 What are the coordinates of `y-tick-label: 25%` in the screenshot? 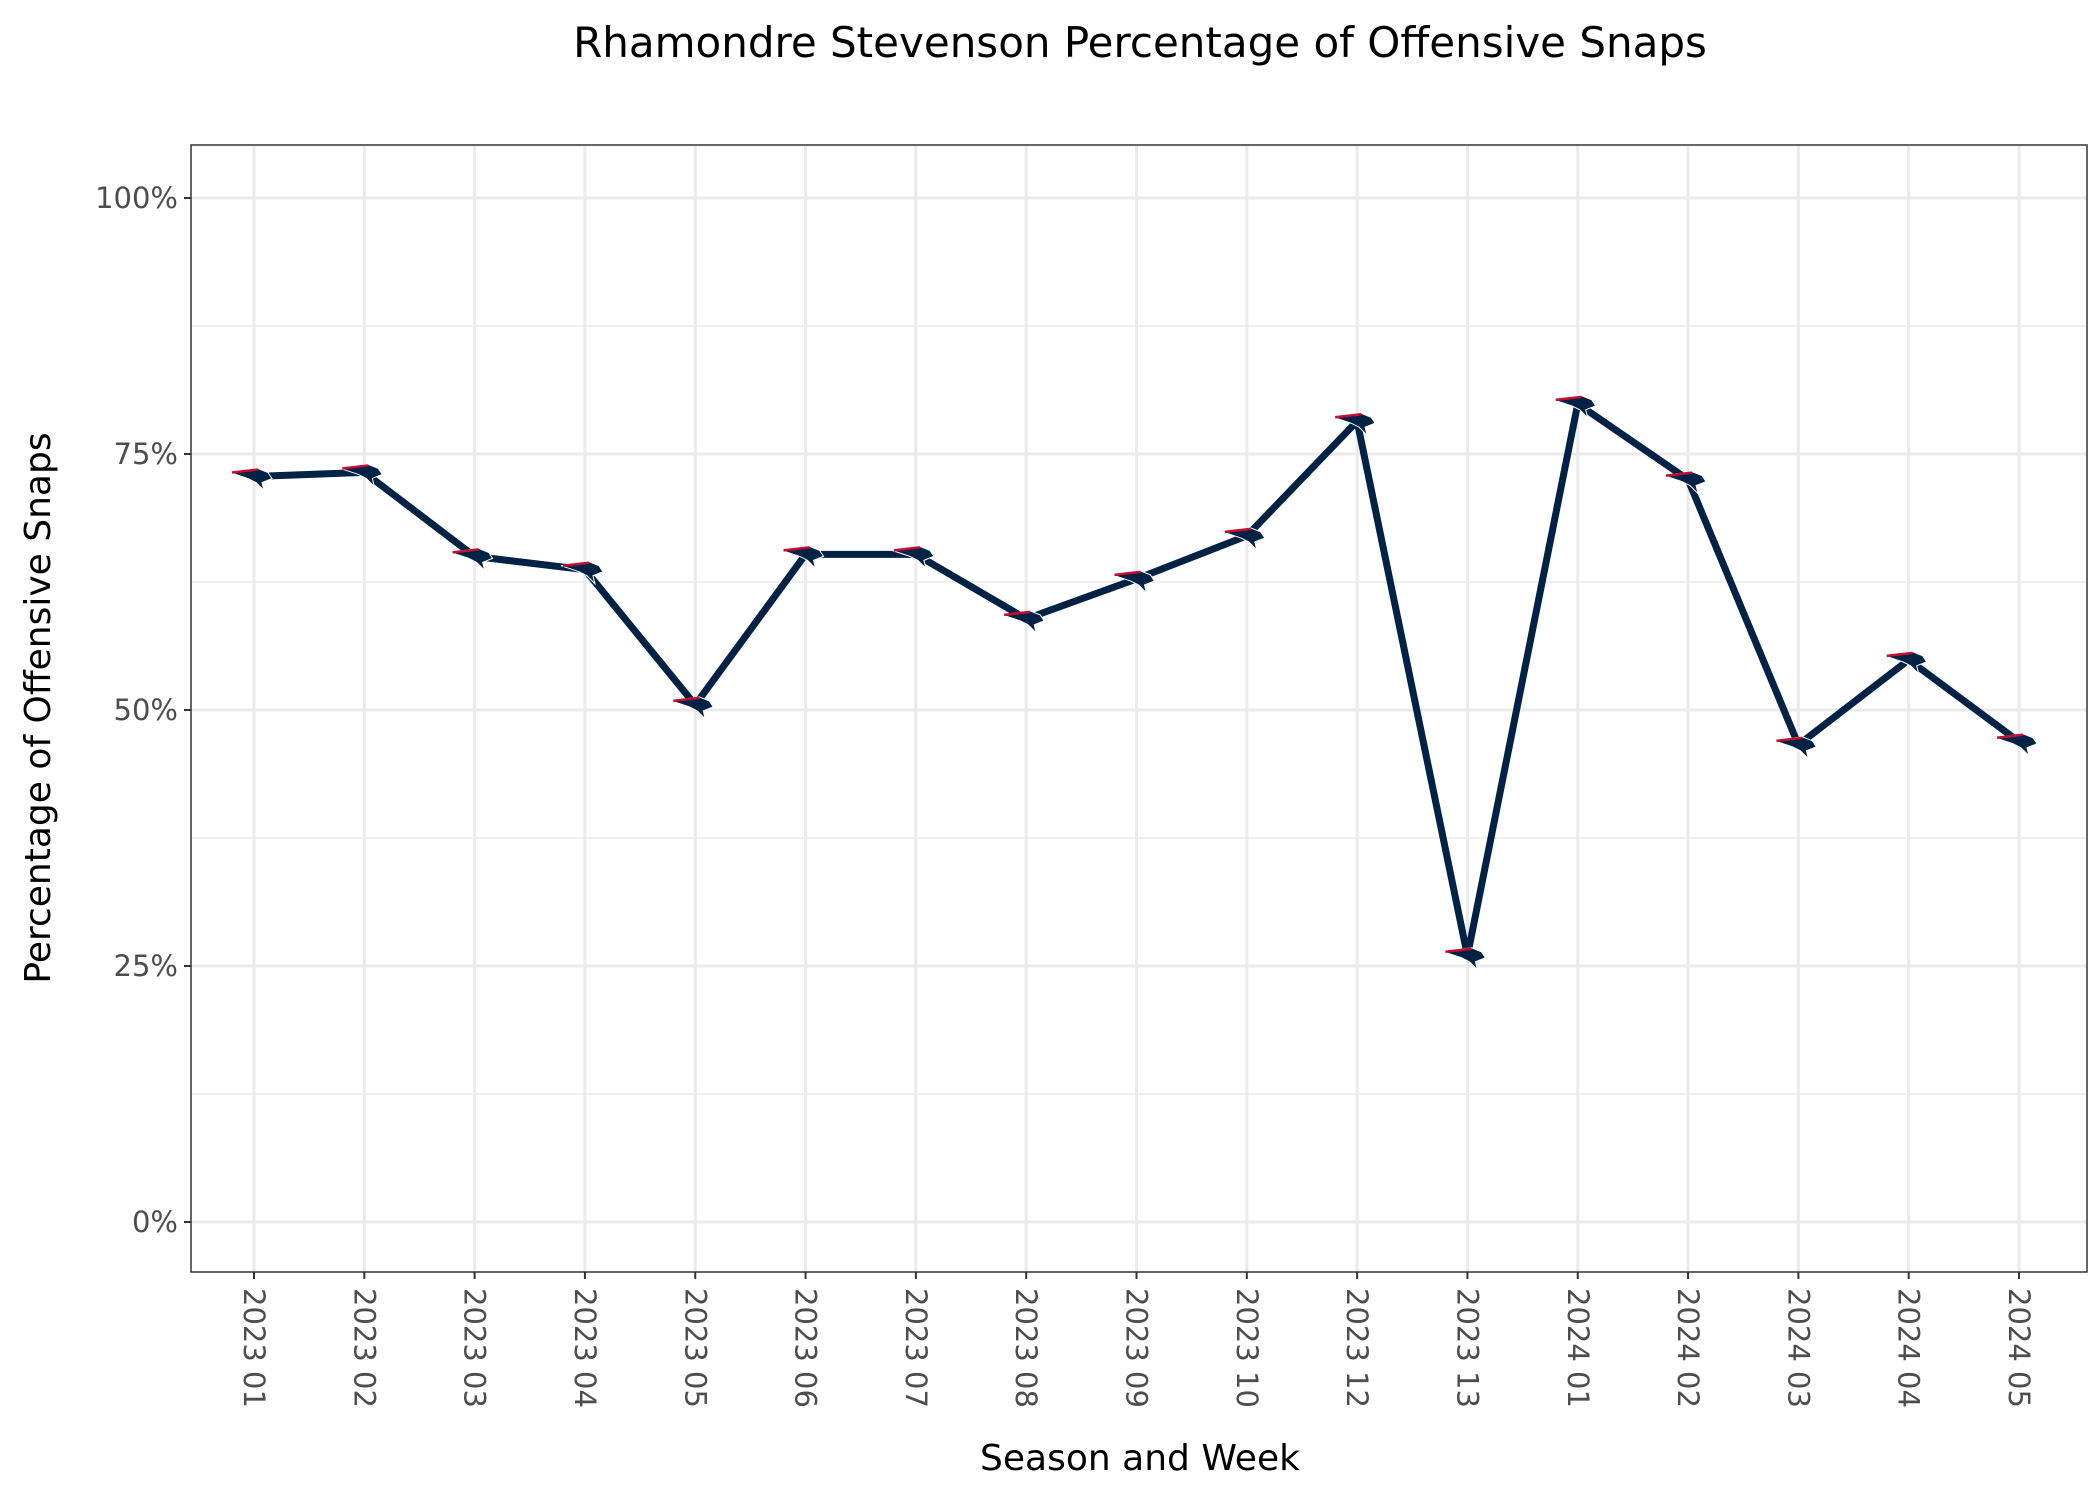 It's located at (146, 966).